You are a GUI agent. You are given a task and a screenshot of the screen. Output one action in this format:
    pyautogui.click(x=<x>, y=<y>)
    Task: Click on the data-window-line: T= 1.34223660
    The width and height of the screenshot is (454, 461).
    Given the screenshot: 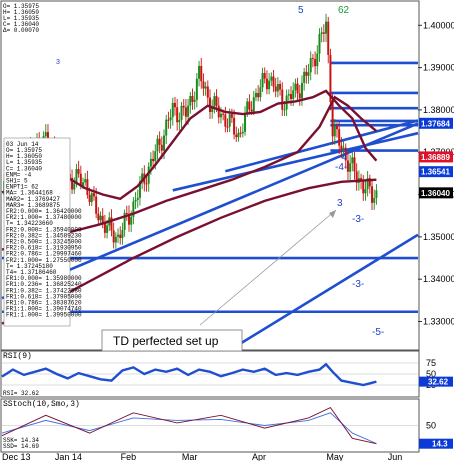 What is the action you would take?
    pyautogui.click(x=29, y=223)
    